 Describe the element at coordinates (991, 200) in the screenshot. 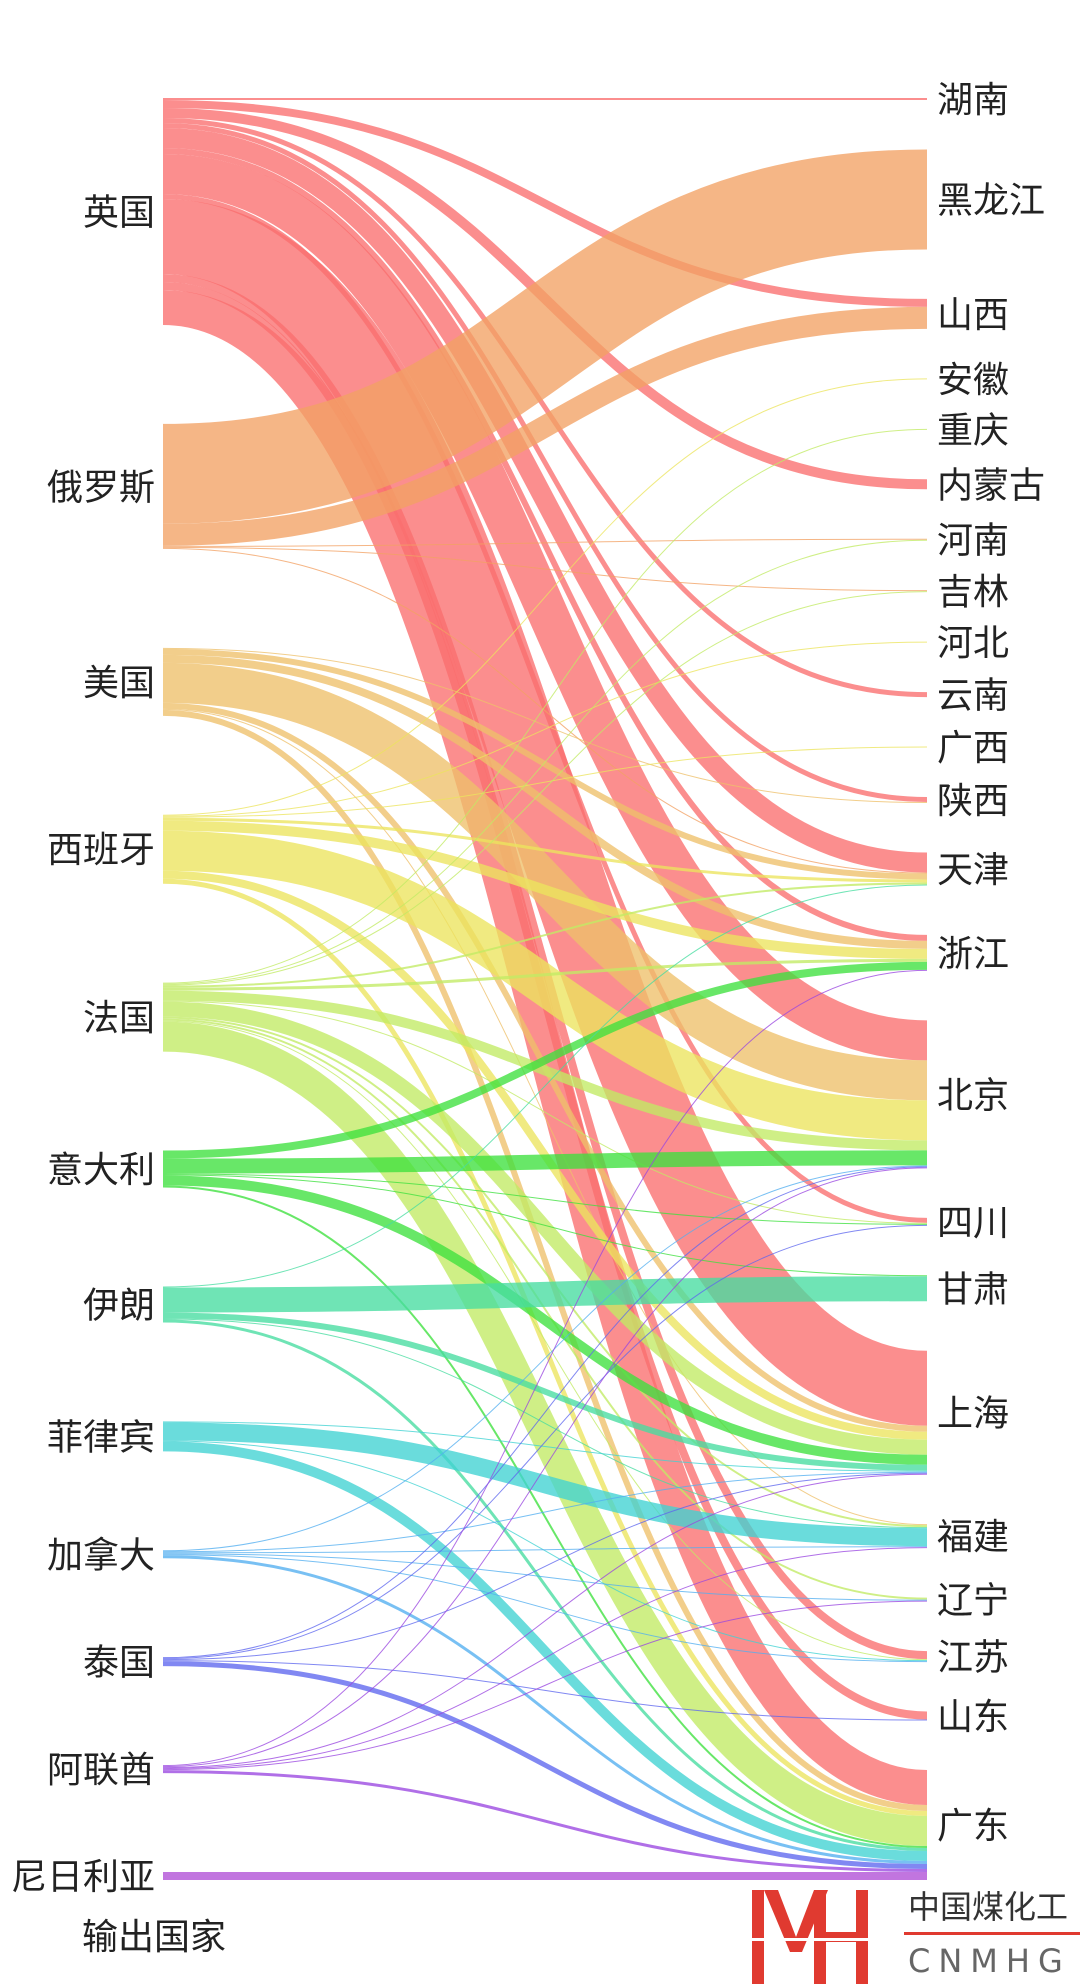

I see `target-label: 黑龙江` at that location.